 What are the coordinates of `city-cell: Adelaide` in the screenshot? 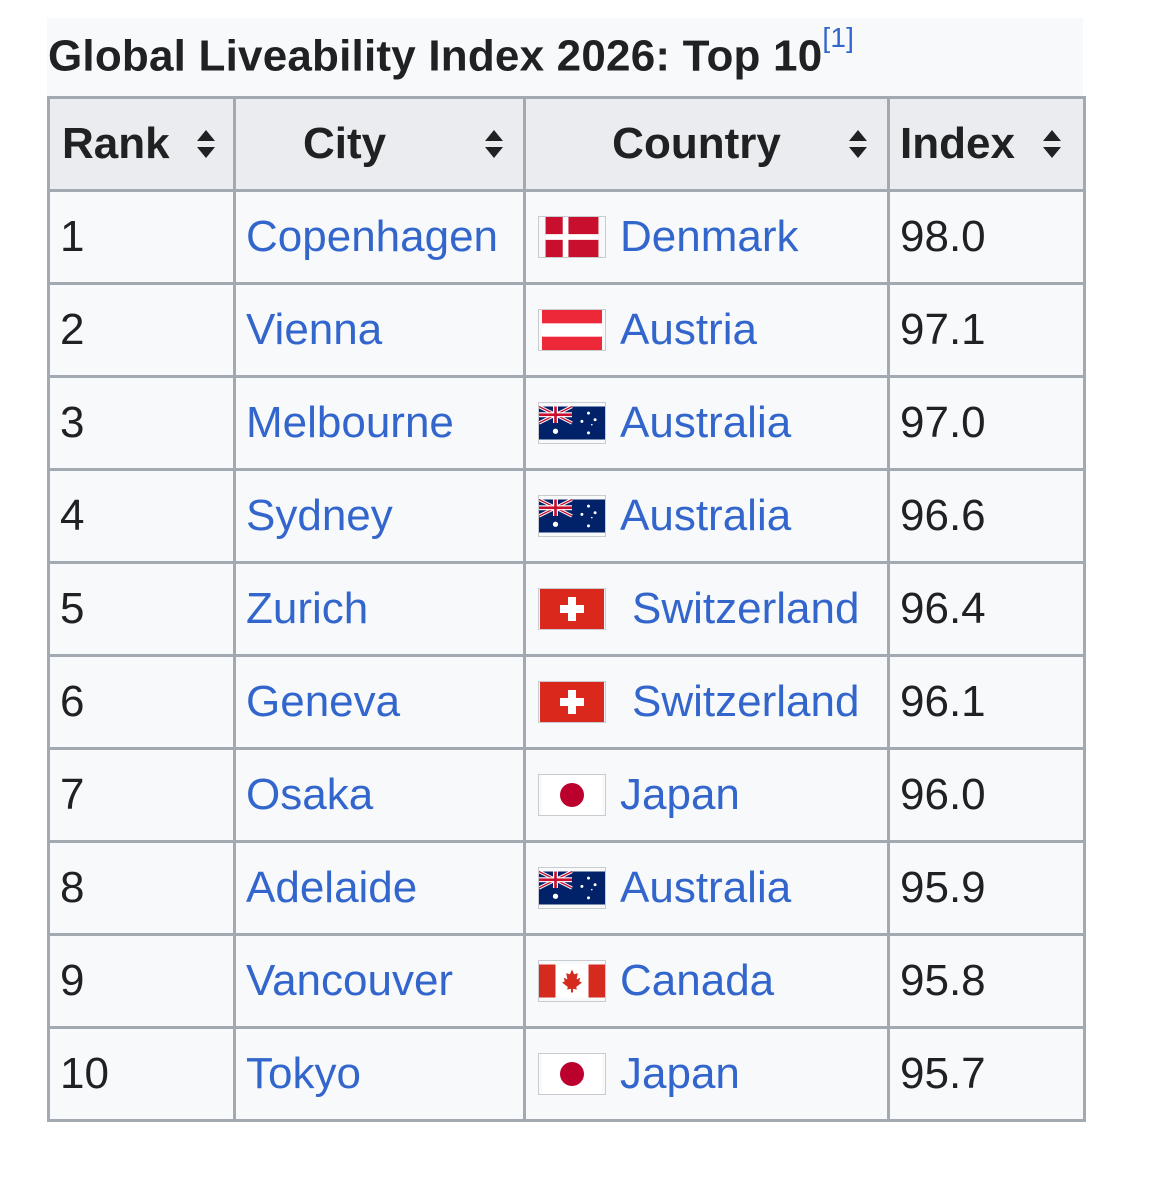 It's located at (379, 888).